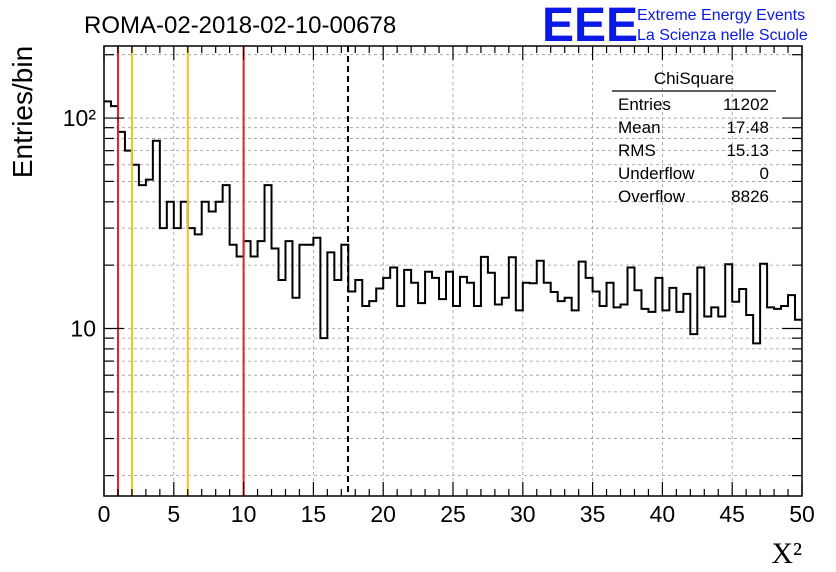 The height and width of the screenshot is (572, 836). What do you see at coordinates (694, 78) in the screenshot?
I see `stats-title: ChiSquare` at bounding box center [694, 78].